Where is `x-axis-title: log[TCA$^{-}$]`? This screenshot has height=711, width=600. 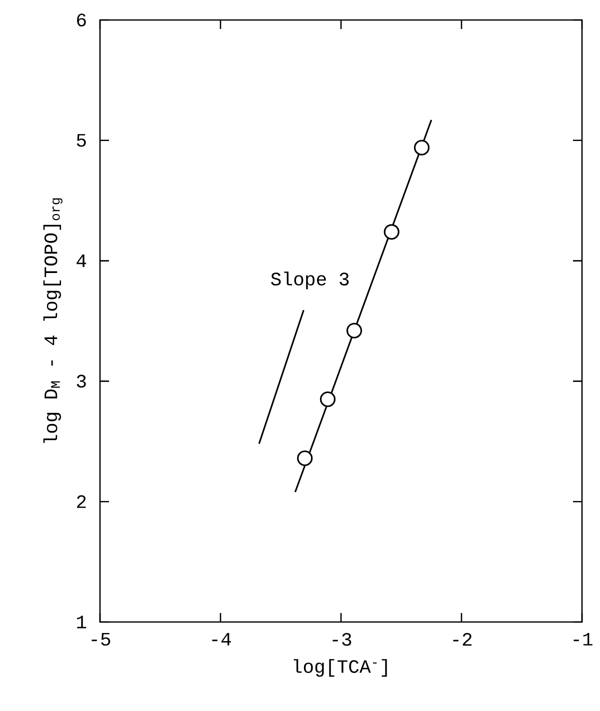
x-axis-title: log[TCA$^{-}$] is located at coordinates (340, 668).